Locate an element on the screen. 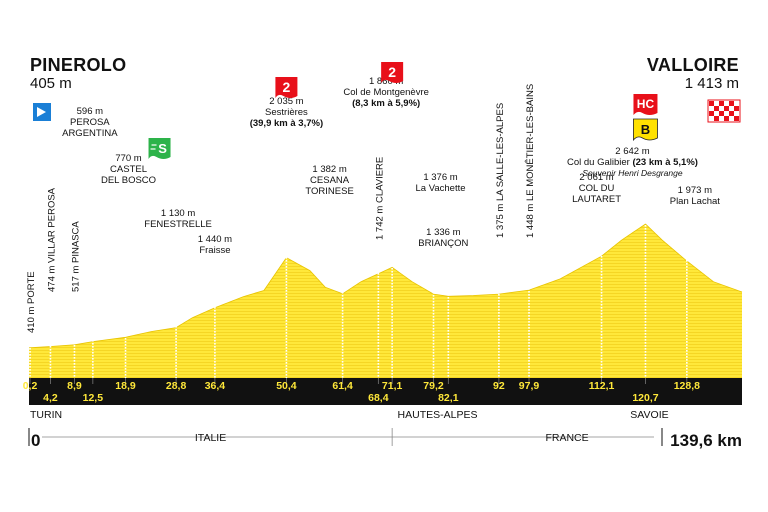 The height and width of the screenshot is (512, 768). km-mark-label: 18,9 is located at coordinates (125, 386).